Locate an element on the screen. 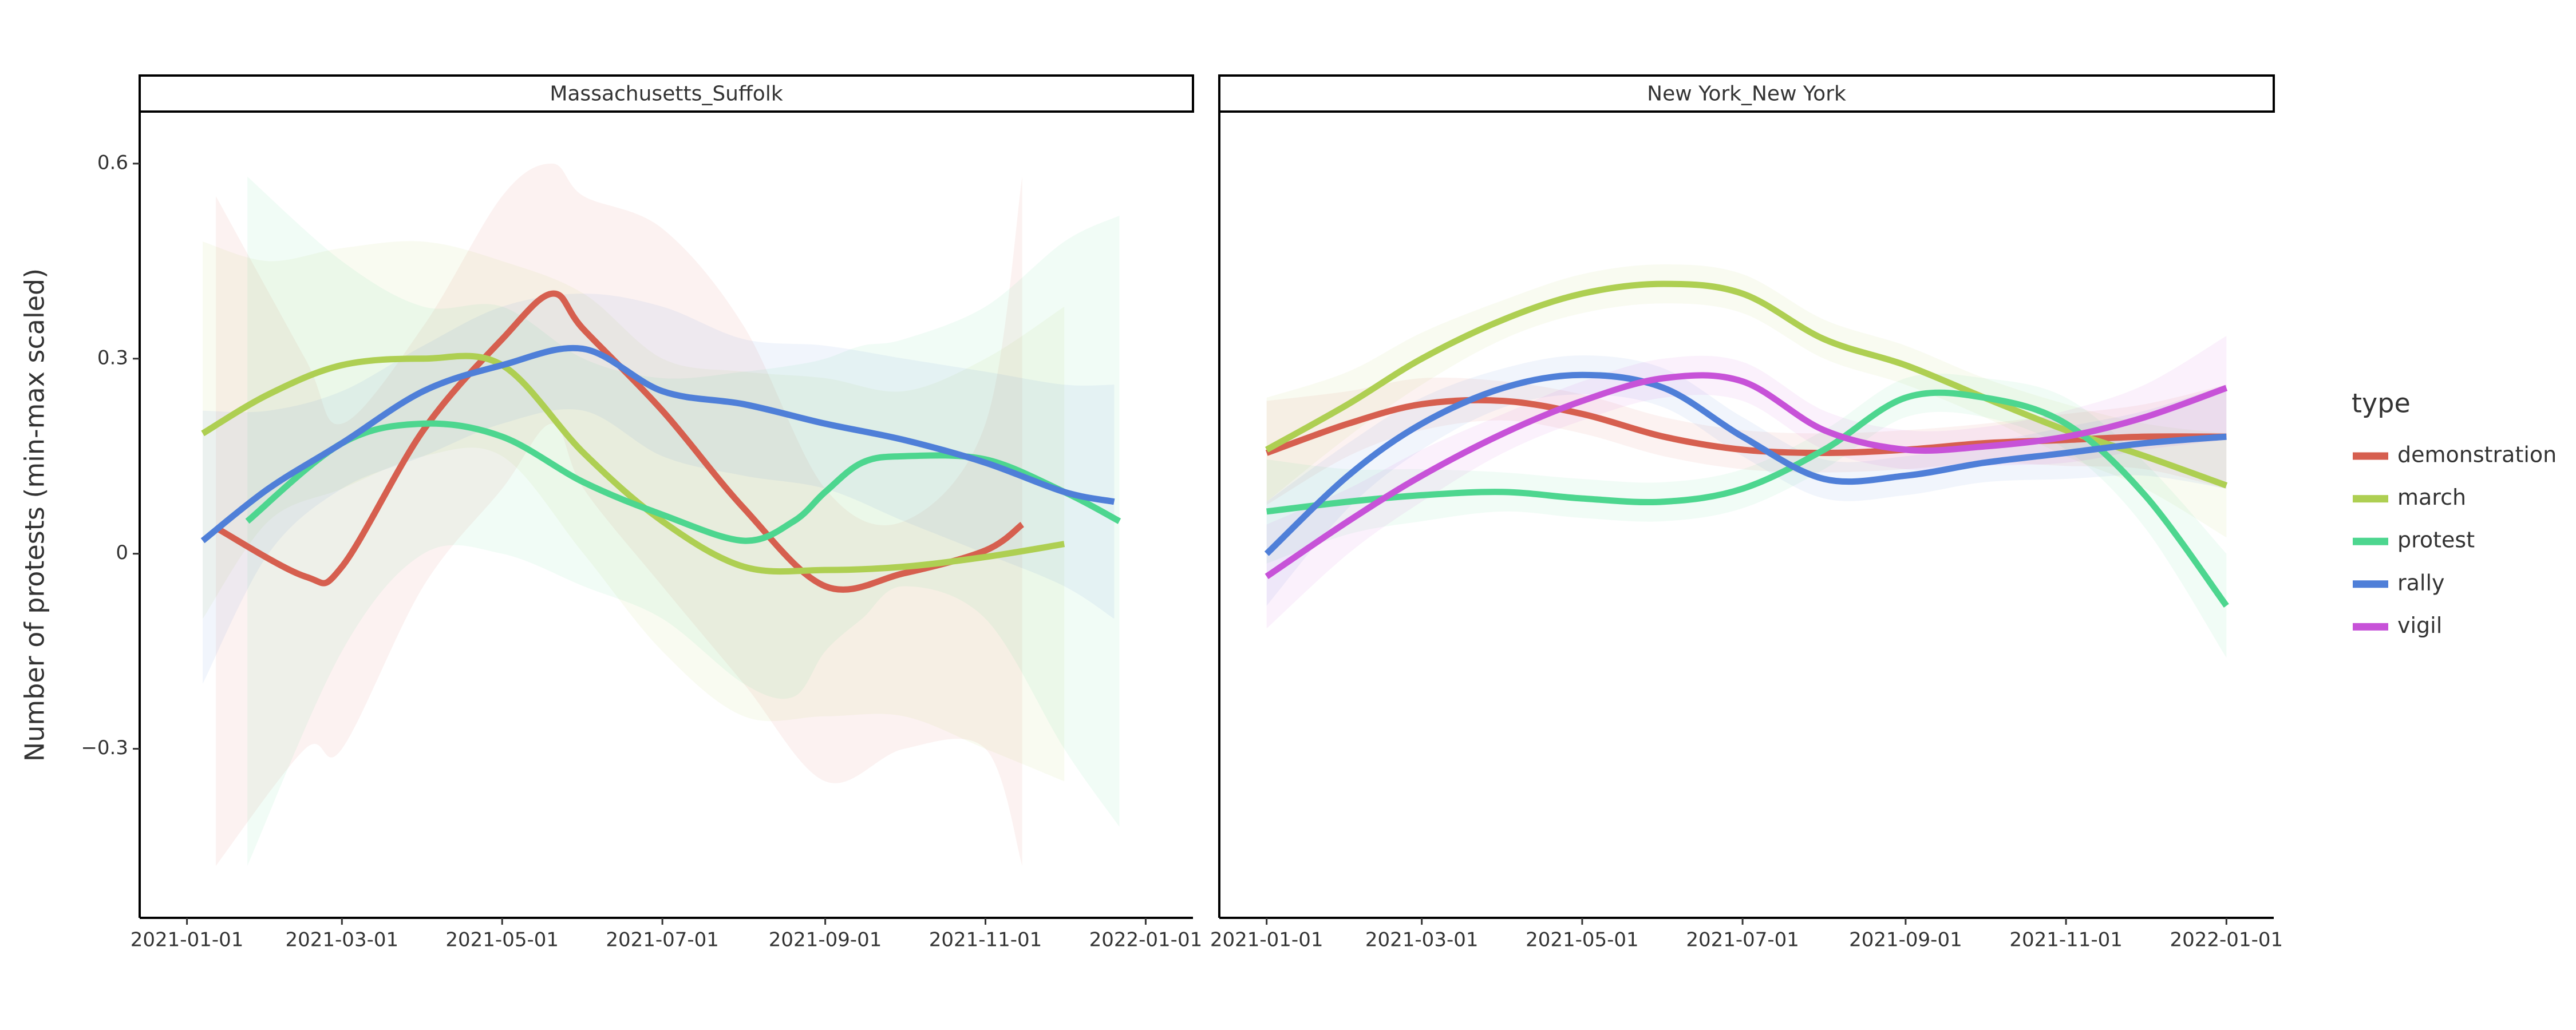 The image size is (2576, 1030). facet-title: Massachusetts_Suffolk is located at coordinates (666, 94).